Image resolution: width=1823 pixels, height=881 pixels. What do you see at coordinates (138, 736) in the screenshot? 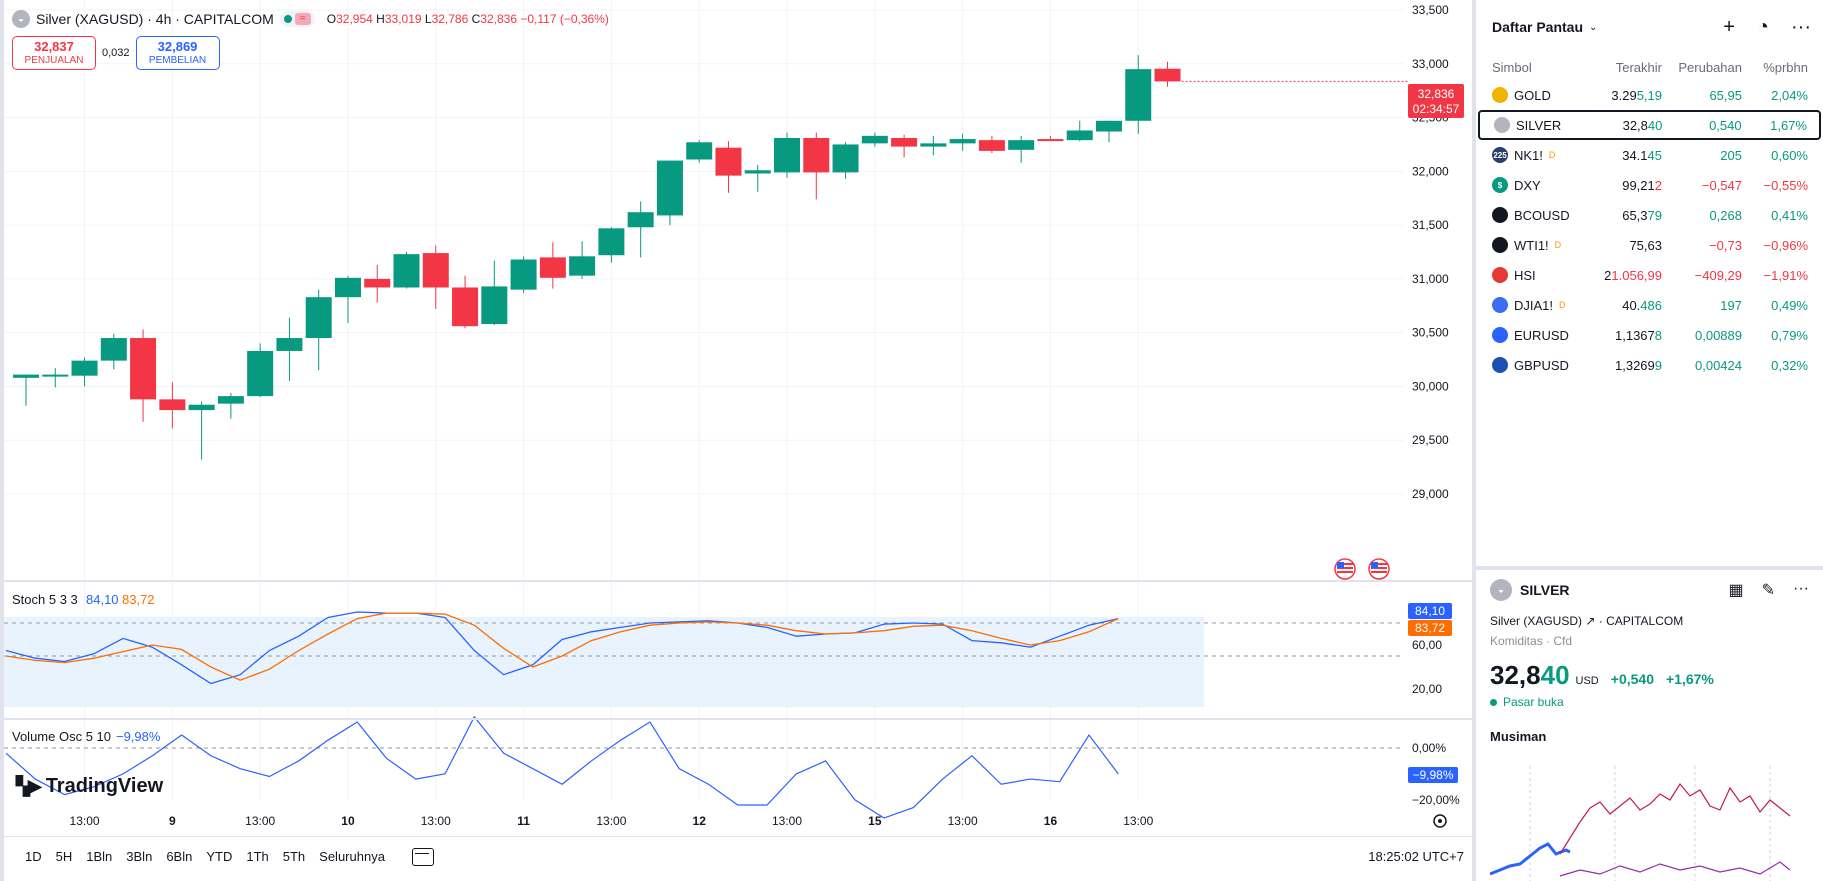
I see `vol-legend-value: −9,98%` at bounding box center [138, 736].